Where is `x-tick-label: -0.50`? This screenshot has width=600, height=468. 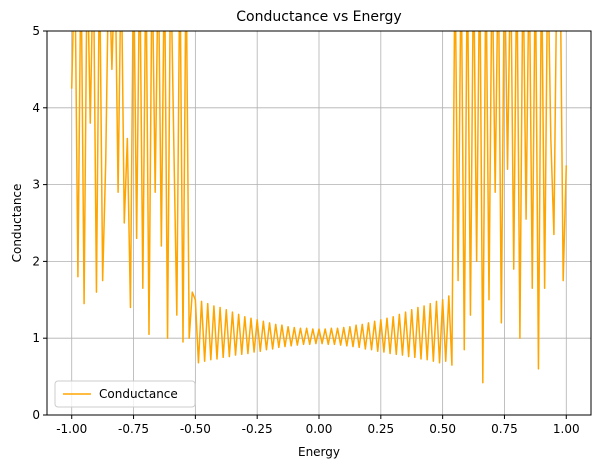 x-tick-label: -0.50 is located at coordinates (195, 429).